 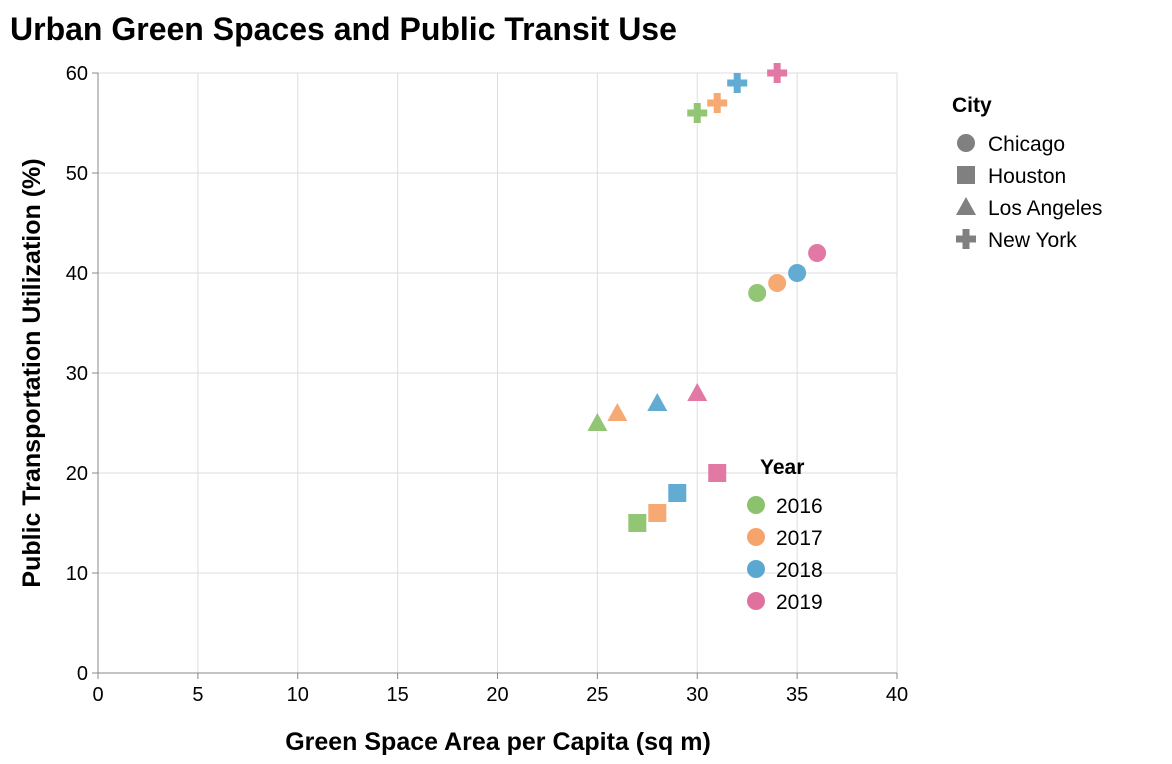 I want to click on y-tick-label: 20, so click(x=77, y=474).